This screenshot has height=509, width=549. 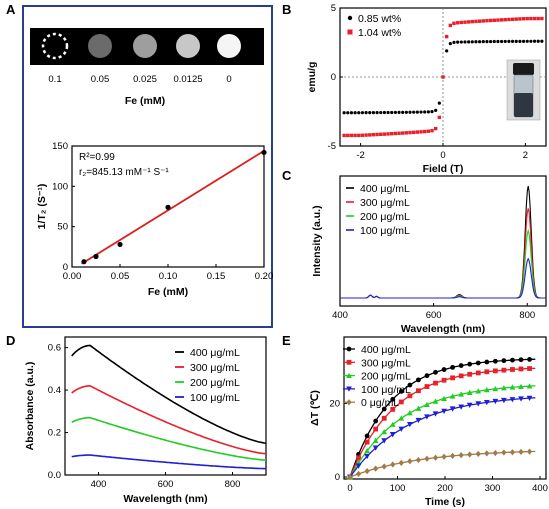 I want to click on chart-d-legend-label: 200 μg/mL, so click(x=215, y=383).